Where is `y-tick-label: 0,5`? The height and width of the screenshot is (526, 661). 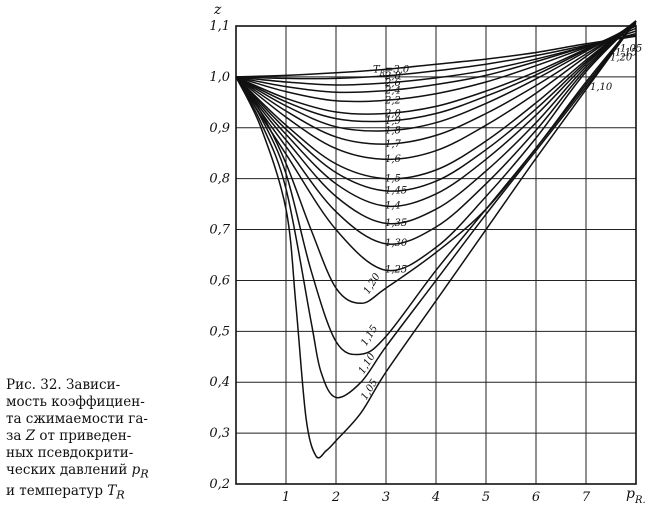 y-tick-label: 0,5 is located at coordinates (219, 331).